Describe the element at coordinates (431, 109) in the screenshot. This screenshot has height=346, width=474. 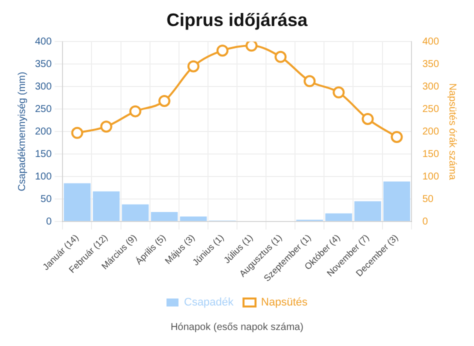
I see `y2-tick-label: 250` at that location.